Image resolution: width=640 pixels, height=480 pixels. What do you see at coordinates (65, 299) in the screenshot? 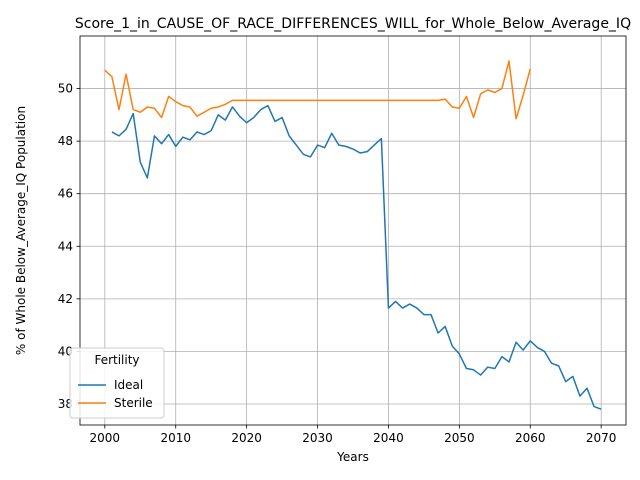
I see `y-tick-label: 42` at bounding box center [65, 299].